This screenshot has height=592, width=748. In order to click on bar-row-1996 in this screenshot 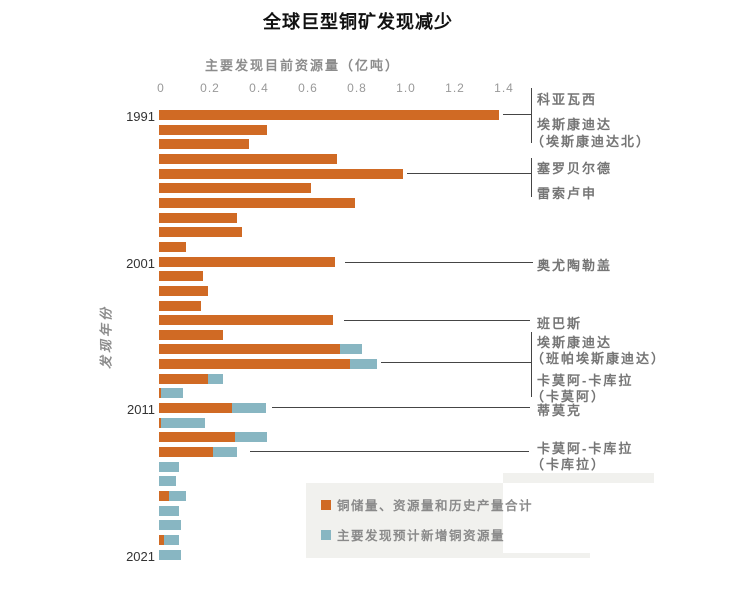, I will do `click(235, 188)`.